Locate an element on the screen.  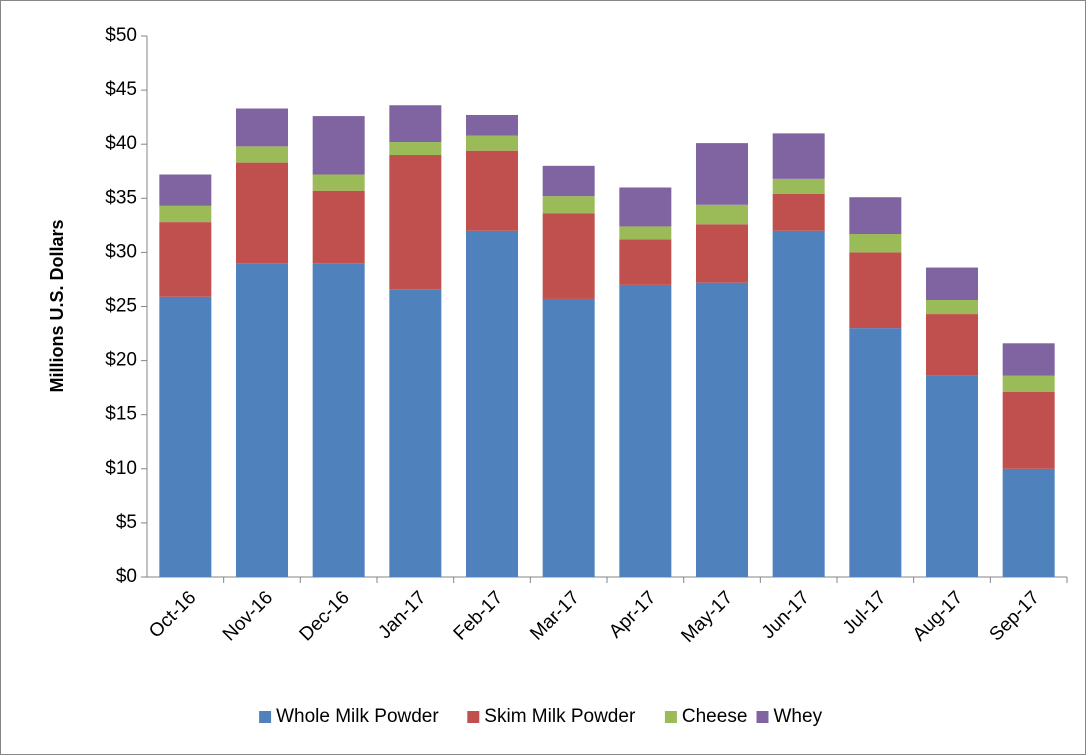
legend-label: Whole Milk Powder is located at coordinates (357, 716).